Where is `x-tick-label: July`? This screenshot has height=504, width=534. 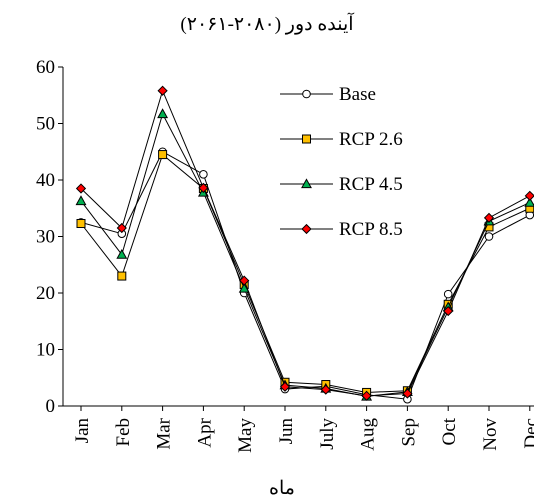 x-tick-label: July is located at coordinates (327, 434).